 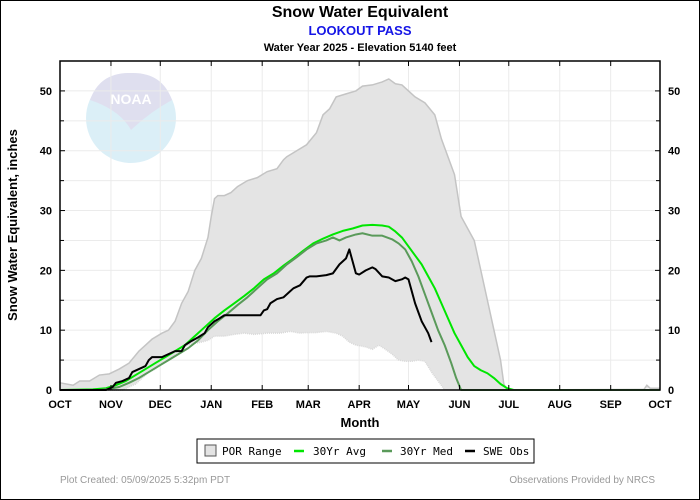 I want to click on noaa-logo-text: NOAA, so click(x=130, y=99).